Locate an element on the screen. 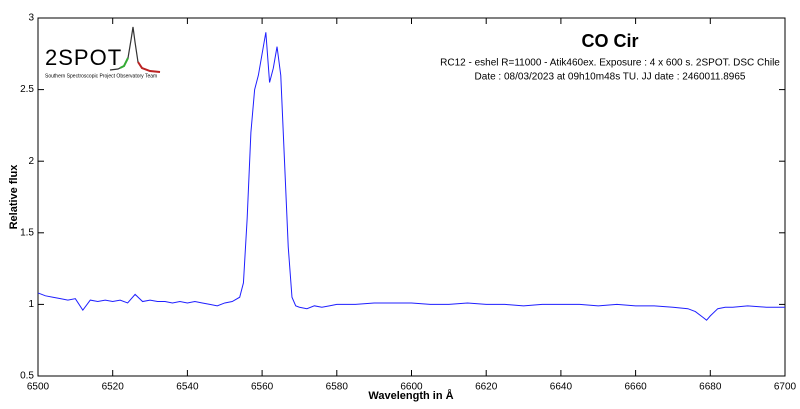  x-tick-label: 6560 is located at coordinates (262, 387).